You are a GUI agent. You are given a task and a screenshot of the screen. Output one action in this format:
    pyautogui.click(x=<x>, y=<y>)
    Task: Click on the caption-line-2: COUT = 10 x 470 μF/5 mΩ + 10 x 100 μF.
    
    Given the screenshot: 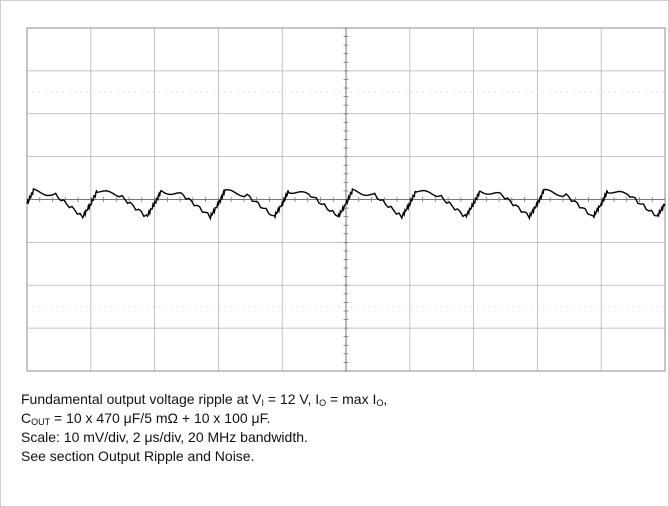 What is the action you would take?
    pyautogui.click(x=146, y=418)
    